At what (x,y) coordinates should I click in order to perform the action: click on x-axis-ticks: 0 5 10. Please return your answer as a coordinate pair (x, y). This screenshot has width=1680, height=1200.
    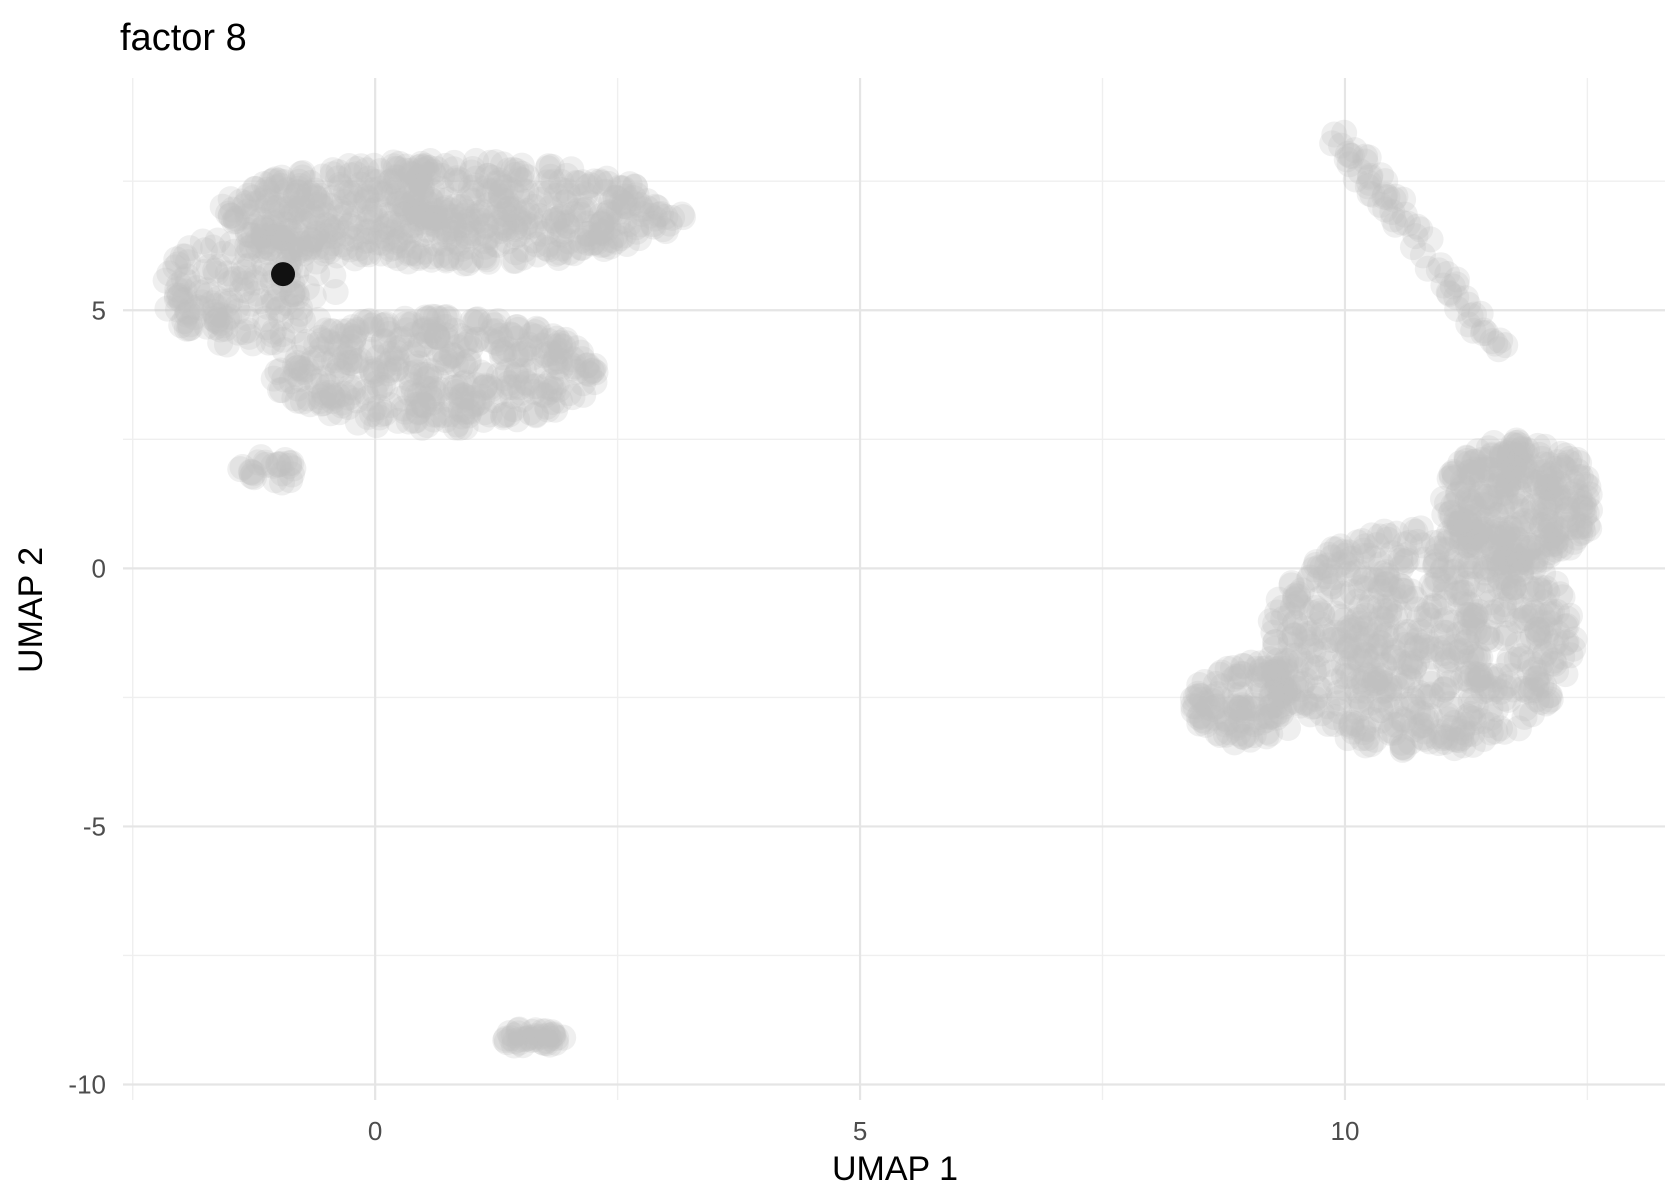
    Looking at the image, I should click on (864, 1131).